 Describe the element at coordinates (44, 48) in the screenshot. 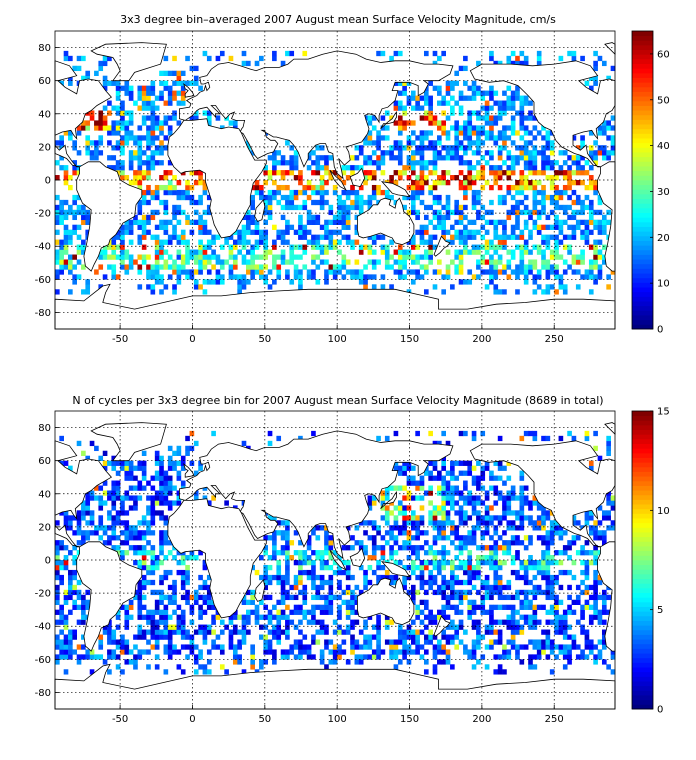

I see `y-tick-label: 80` at that location.